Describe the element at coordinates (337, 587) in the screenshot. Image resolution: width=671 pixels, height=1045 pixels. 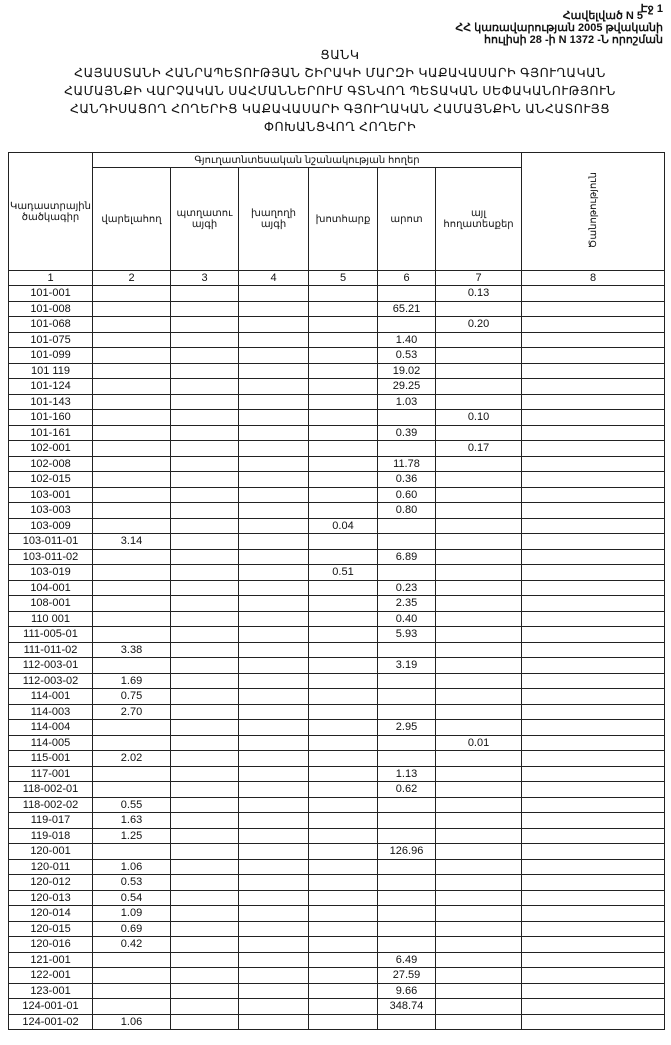
I see `table-row: 104-001 0.23` at that location.